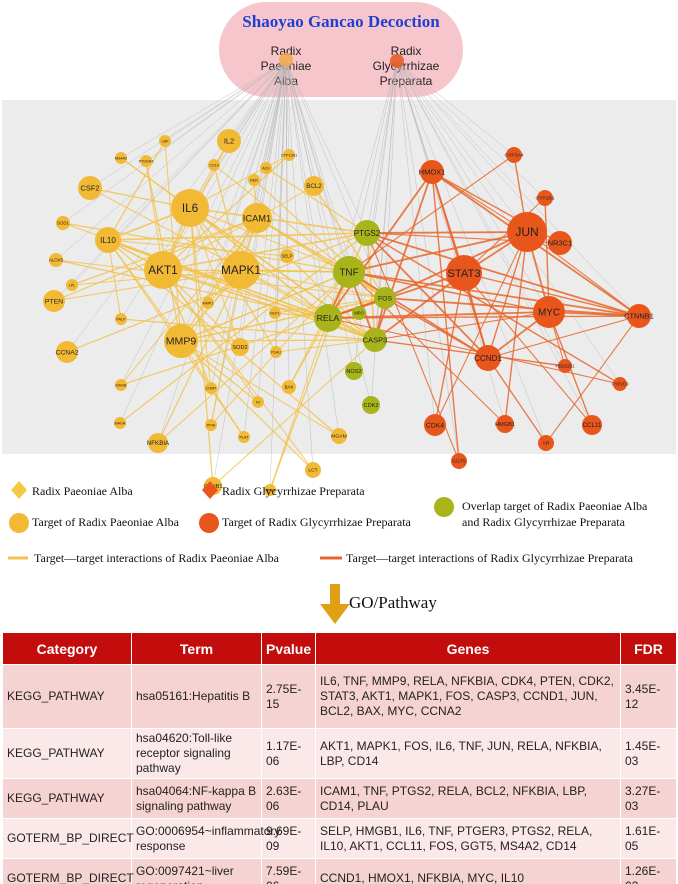  I want to click on node-label: PTGER4, so click(146, 161).